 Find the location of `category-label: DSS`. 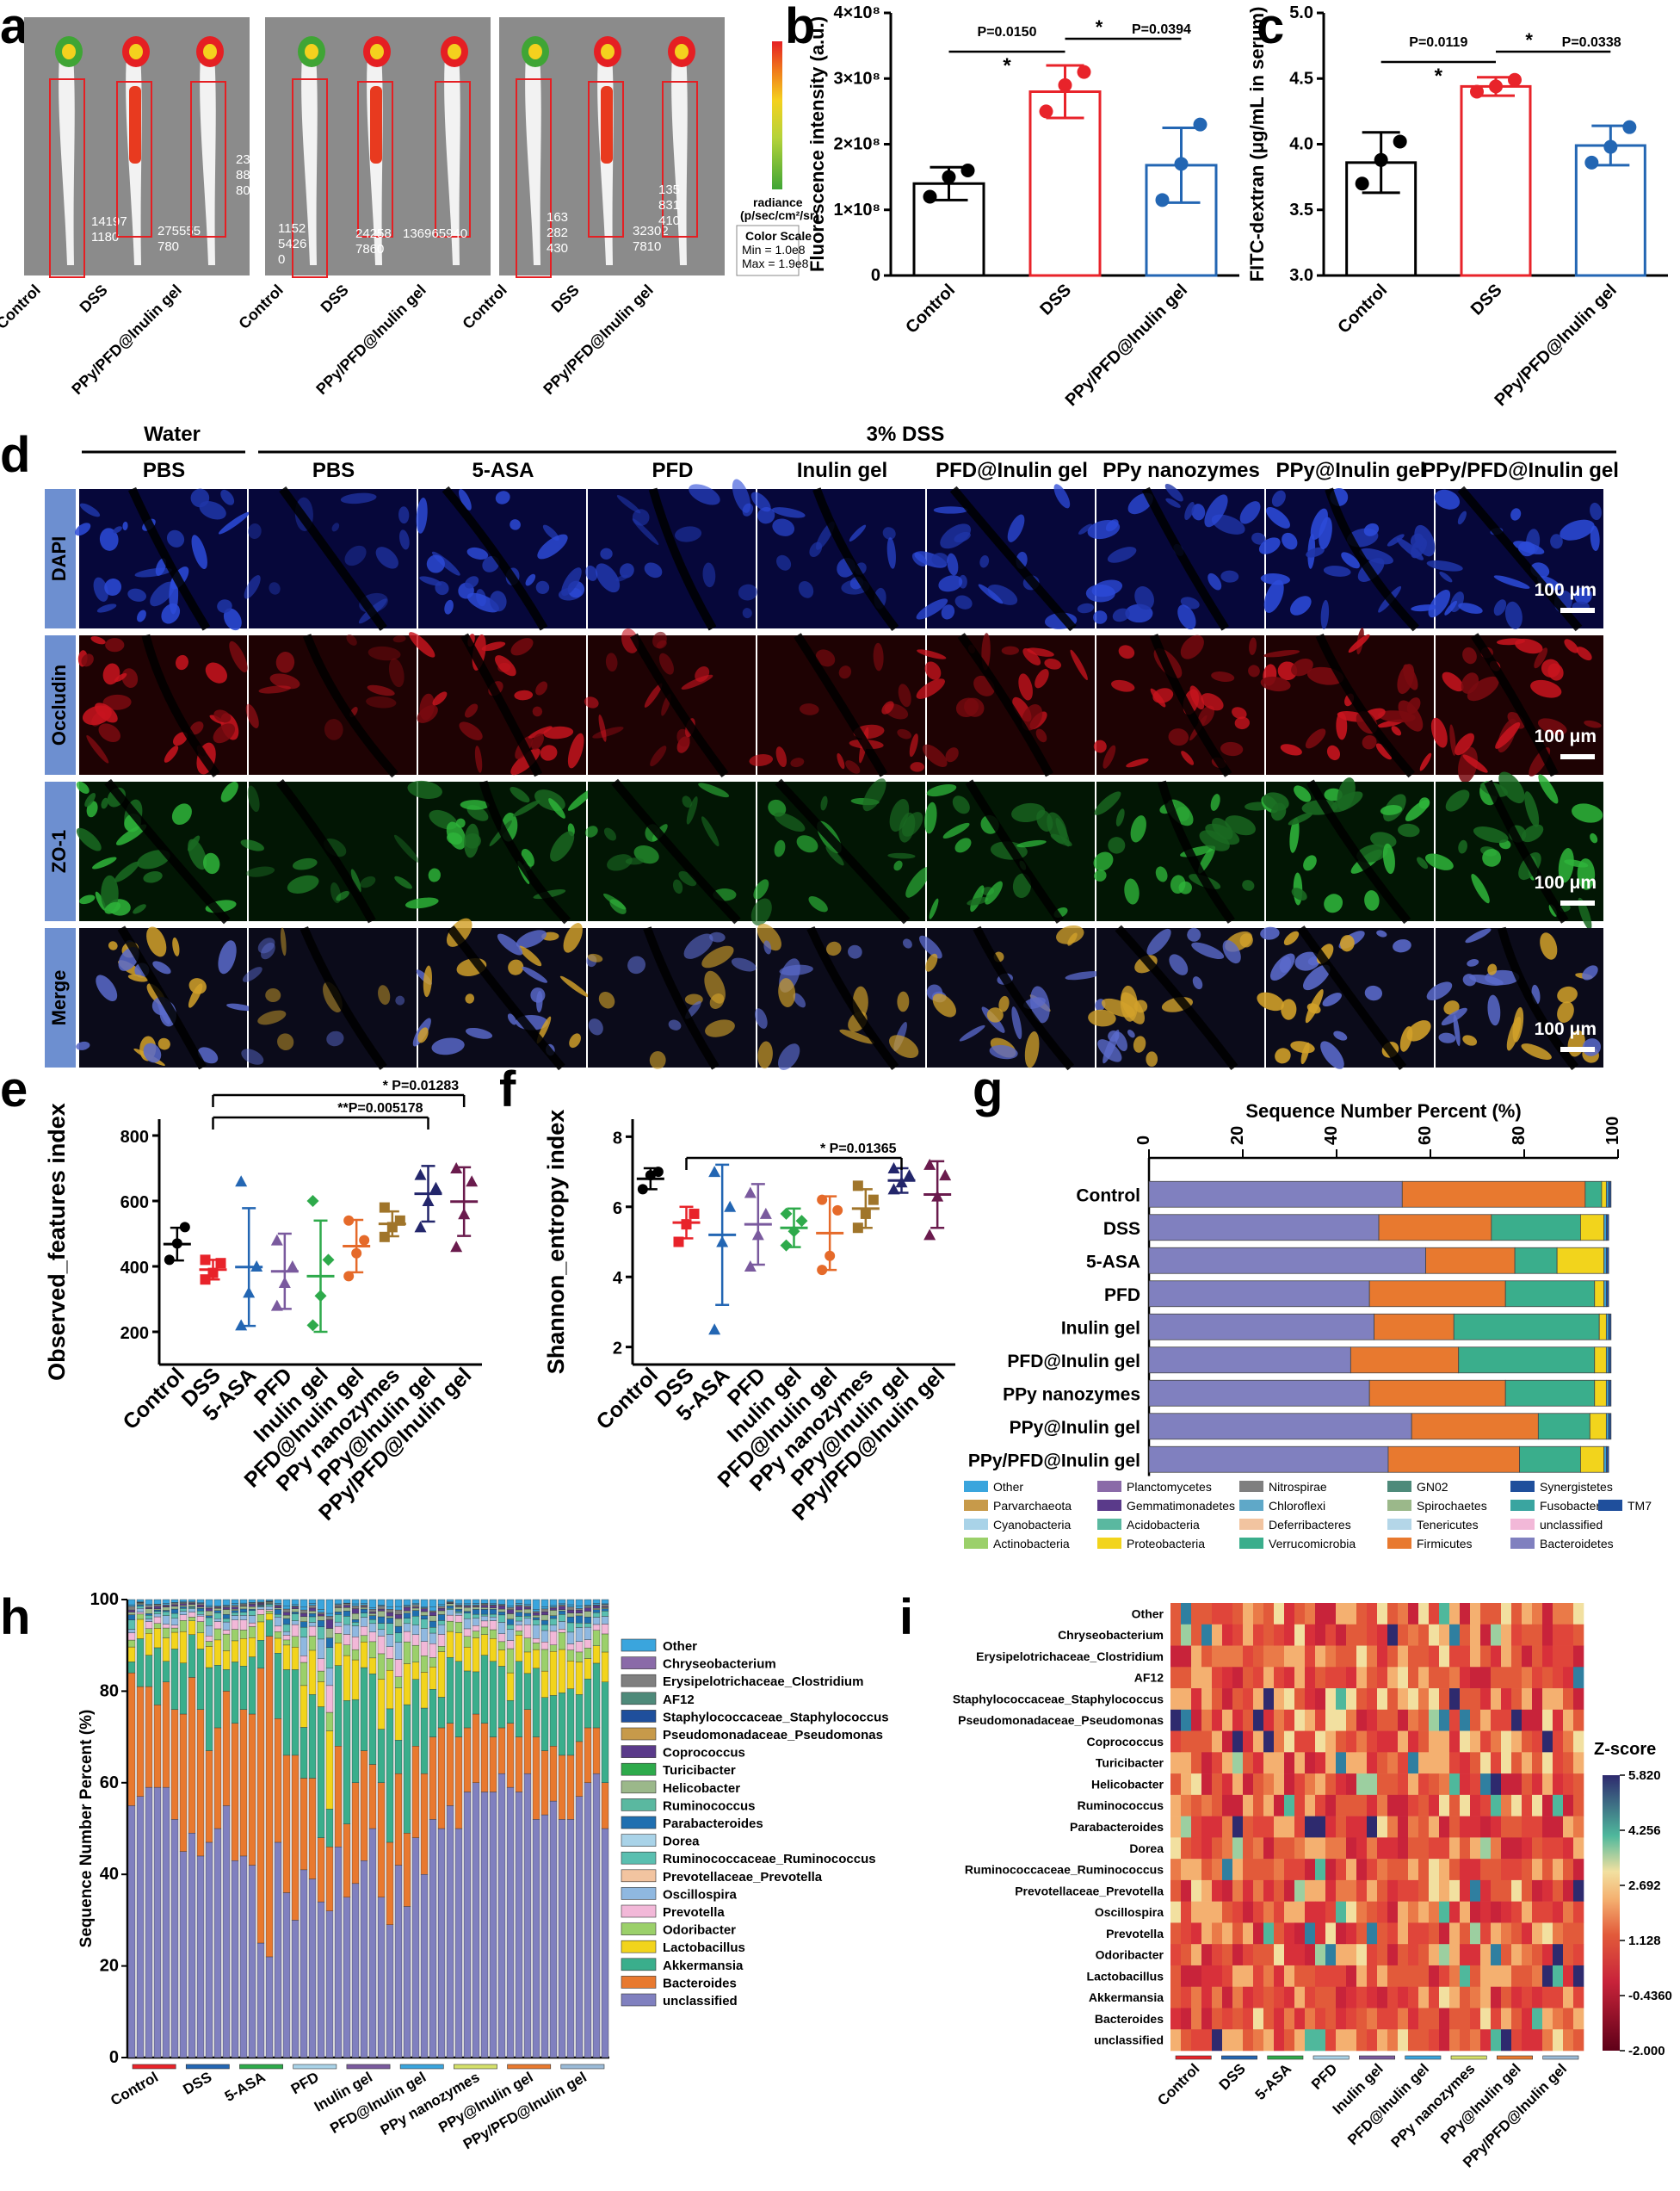

category-label: DSS is located at coordinates (1121, 1229).